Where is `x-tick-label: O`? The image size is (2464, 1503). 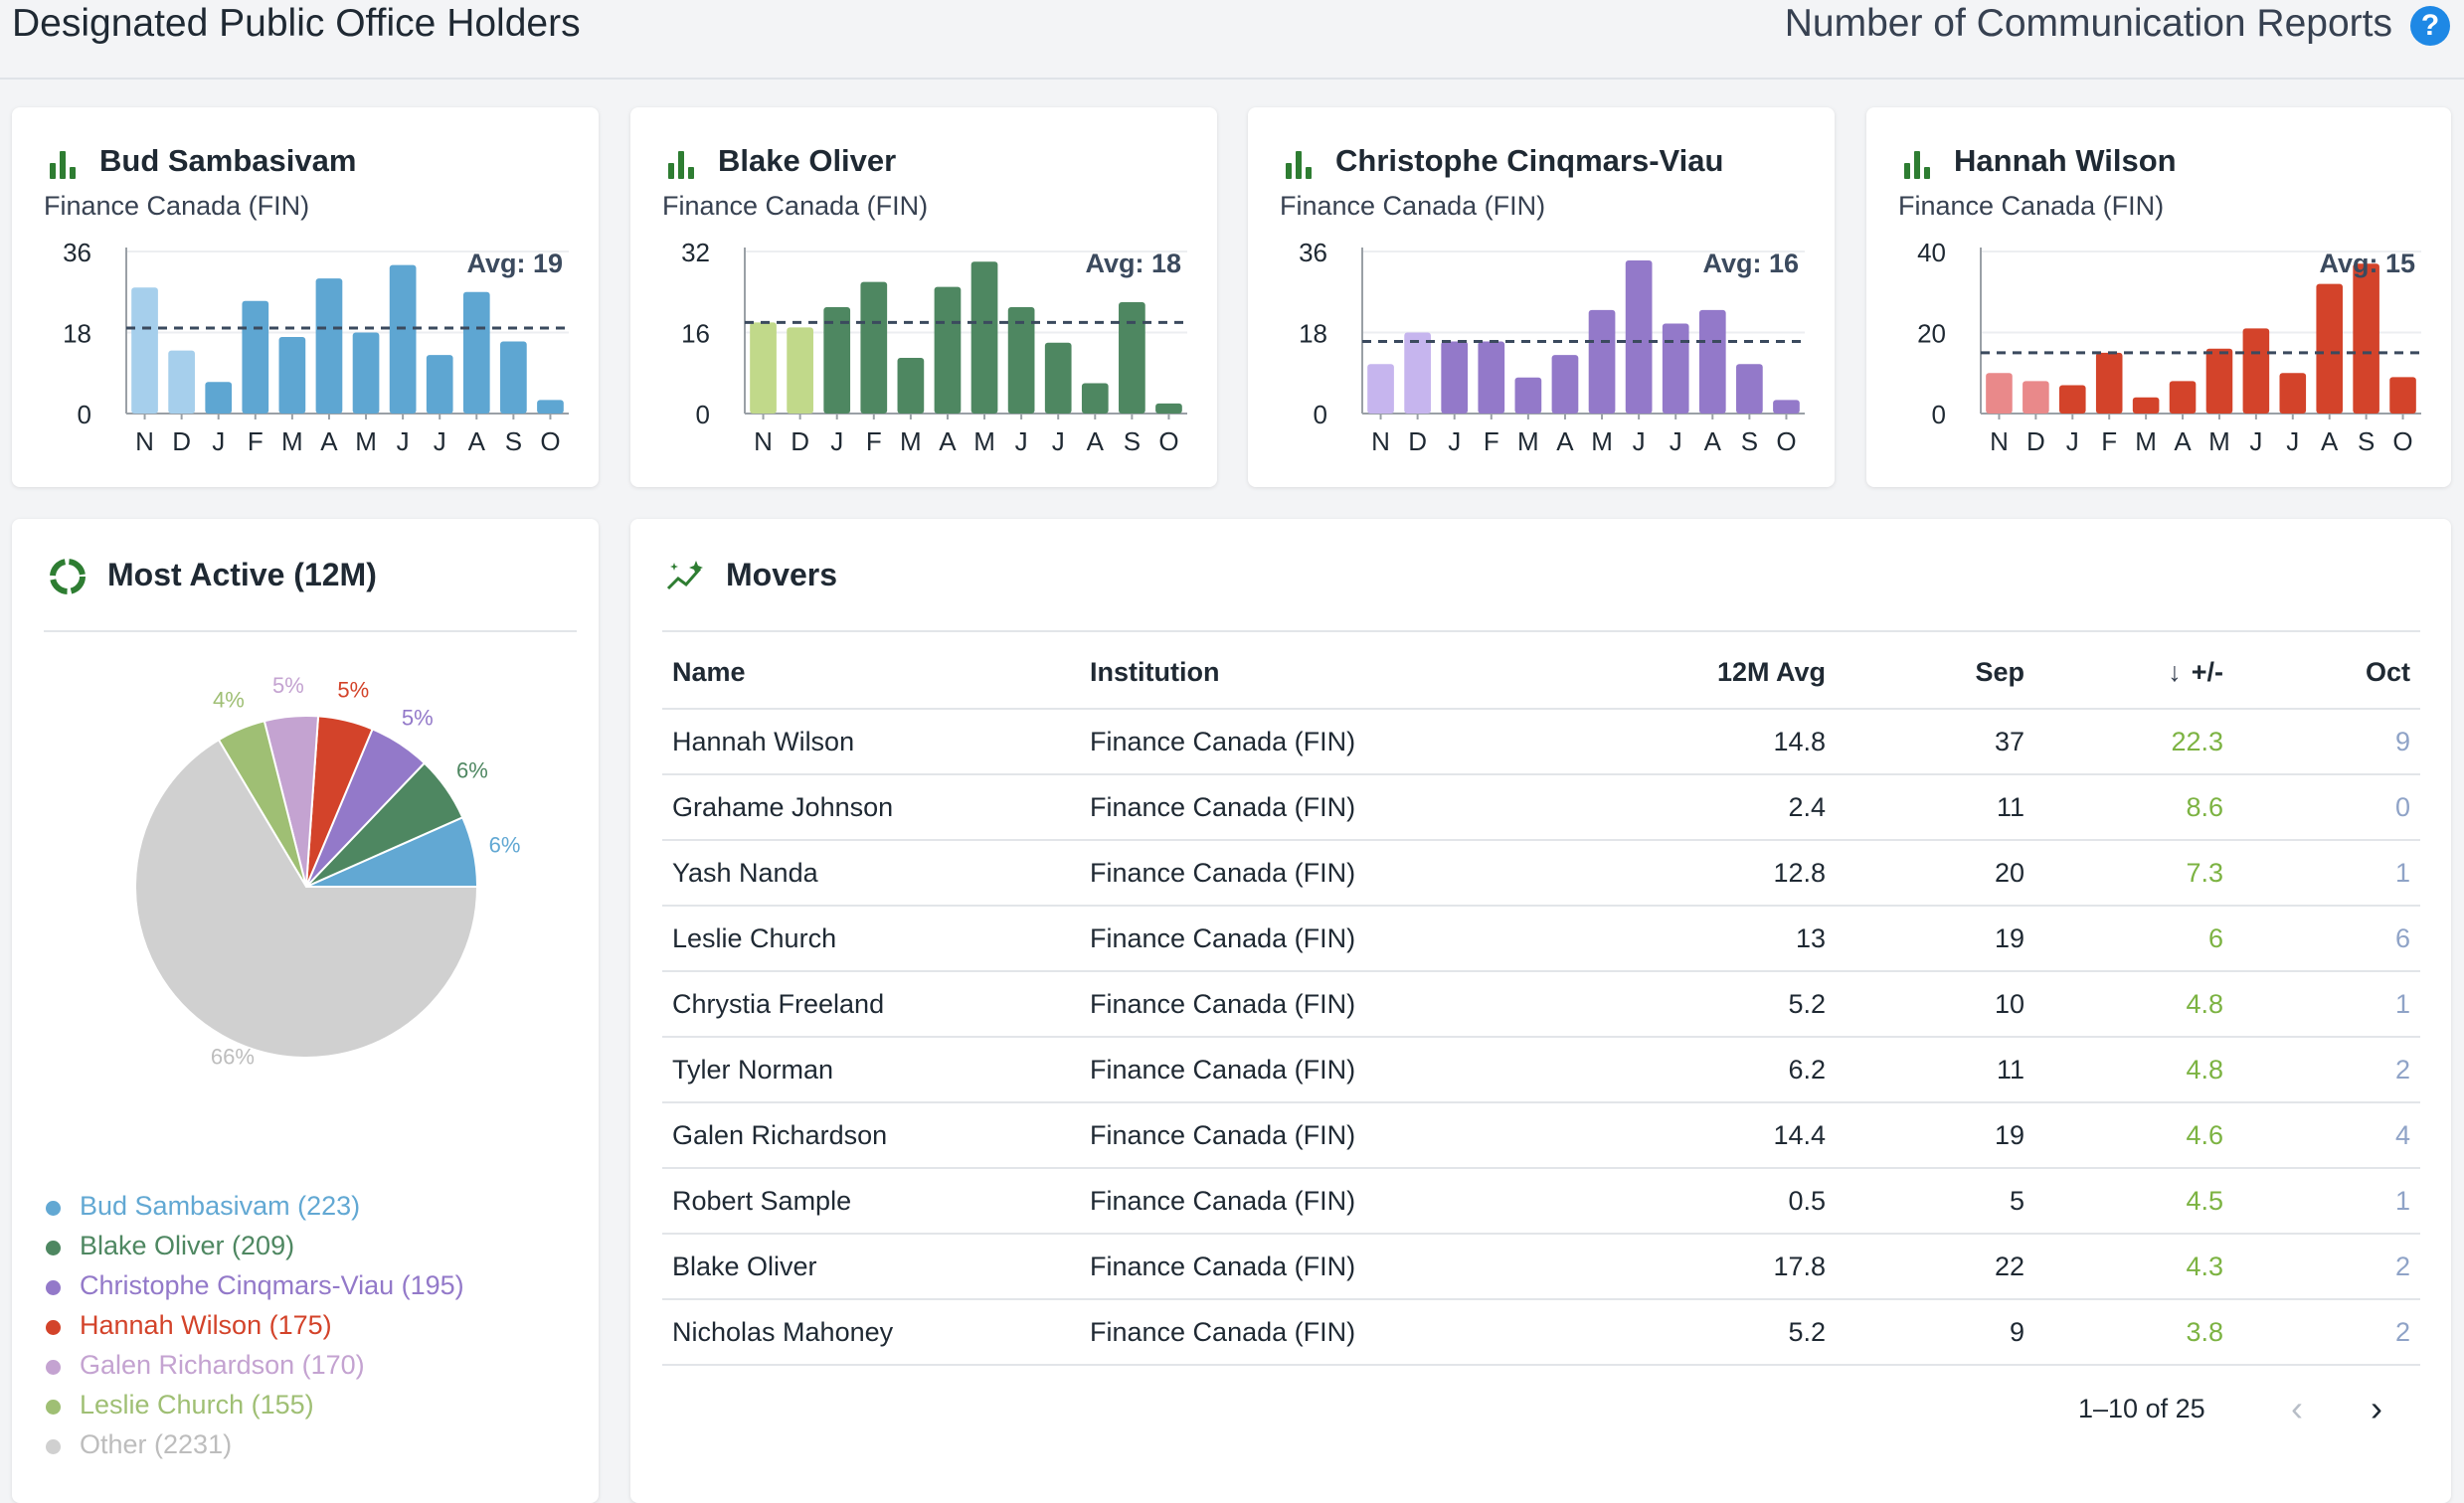 x-tick-label: O is located at coordinates (2402, 441).